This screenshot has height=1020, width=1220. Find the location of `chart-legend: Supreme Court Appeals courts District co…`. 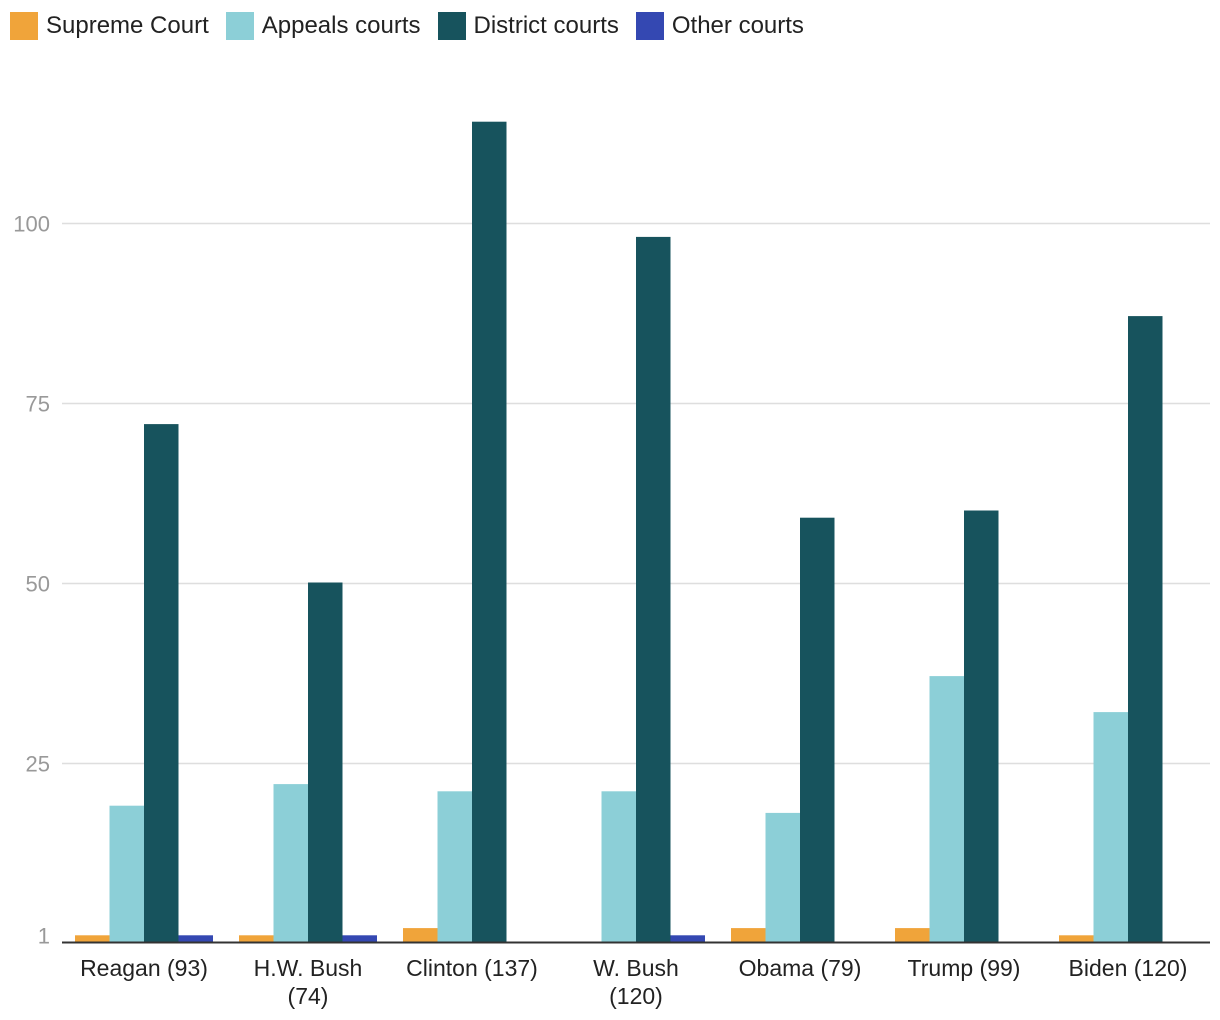

chart-legend: Supreme Court Appeals courts District co… is located at coordinates (415, 26).